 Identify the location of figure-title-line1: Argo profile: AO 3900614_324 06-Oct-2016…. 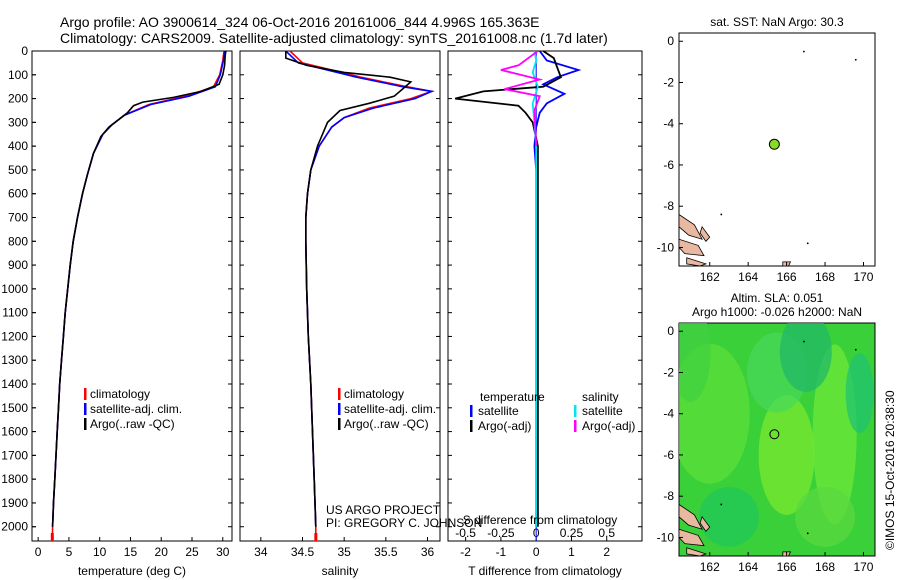
(300, 22).